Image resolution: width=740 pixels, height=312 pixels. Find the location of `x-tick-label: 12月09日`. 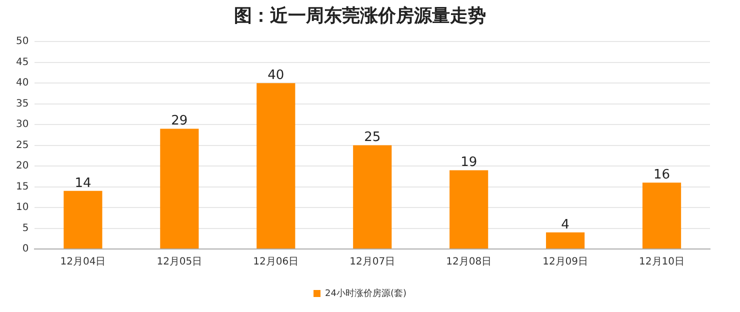

x-tick-label: 12月09日 is located at coordinates (565, 262).